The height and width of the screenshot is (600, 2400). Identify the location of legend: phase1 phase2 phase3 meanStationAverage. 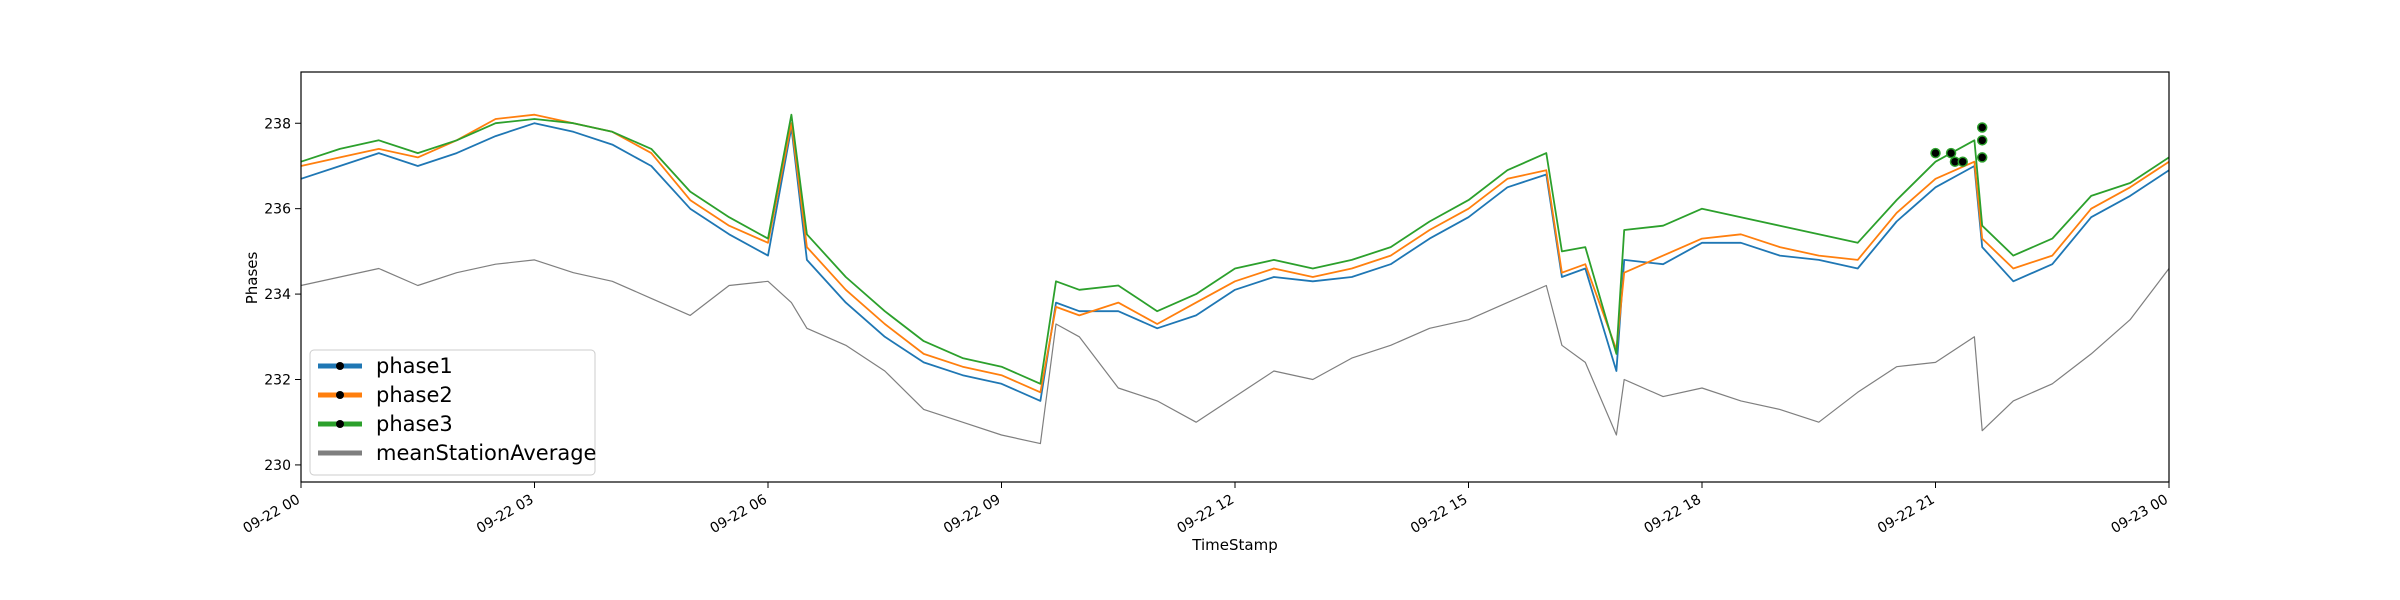
(452, 412).